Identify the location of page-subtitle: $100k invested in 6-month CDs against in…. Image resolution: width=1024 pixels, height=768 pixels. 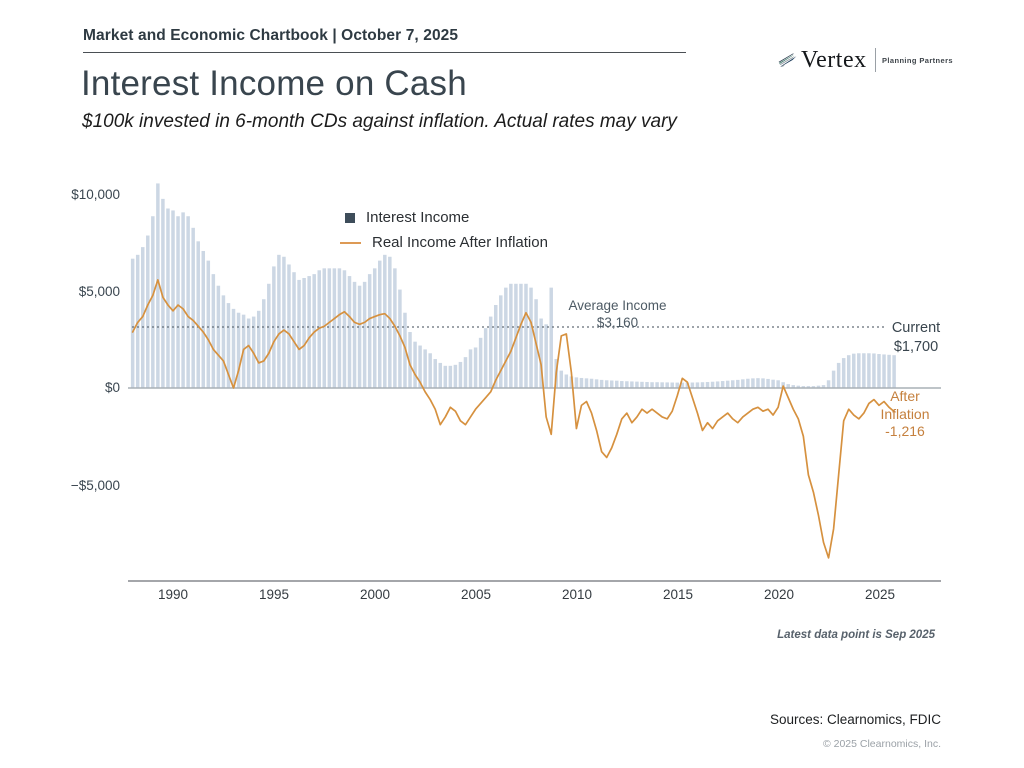
(379, 121).